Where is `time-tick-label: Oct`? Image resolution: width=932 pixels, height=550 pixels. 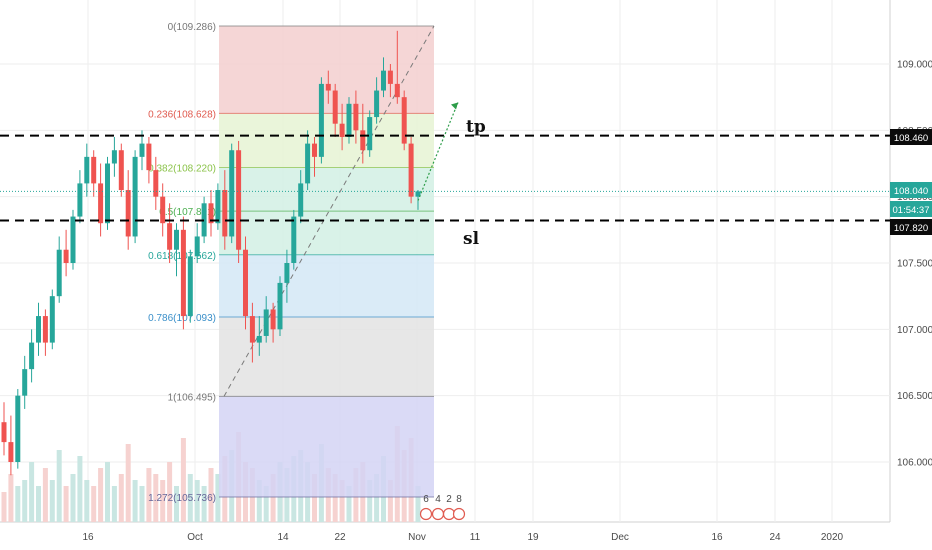
time-tick-label: Oct is located at coordinates (195, 537).